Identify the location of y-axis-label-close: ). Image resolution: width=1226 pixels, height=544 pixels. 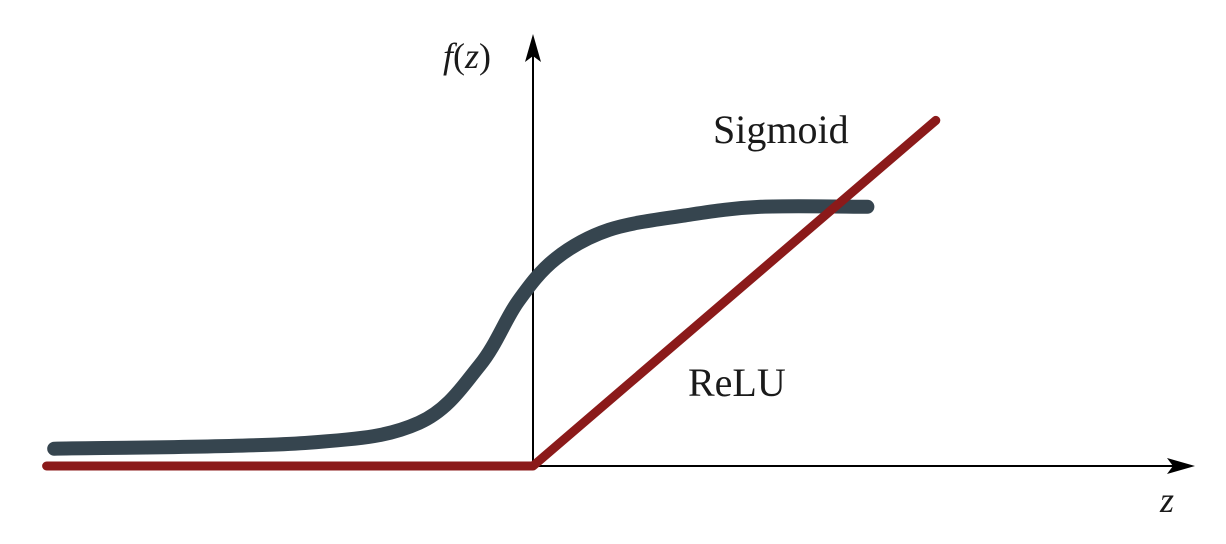
(485, 56).